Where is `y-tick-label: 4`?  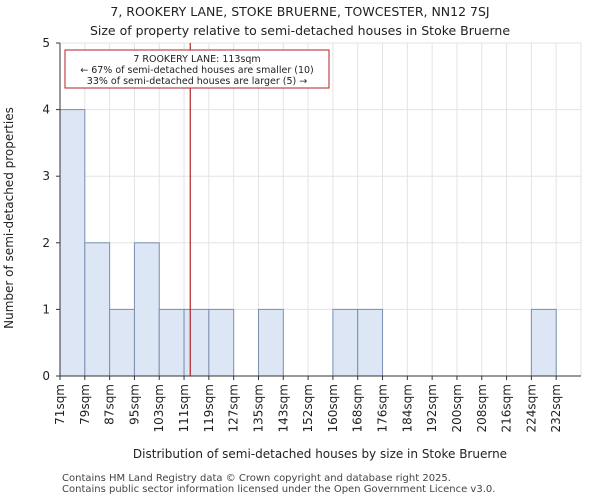 y-tick-label: 4 is located at coordinates (46, 110).